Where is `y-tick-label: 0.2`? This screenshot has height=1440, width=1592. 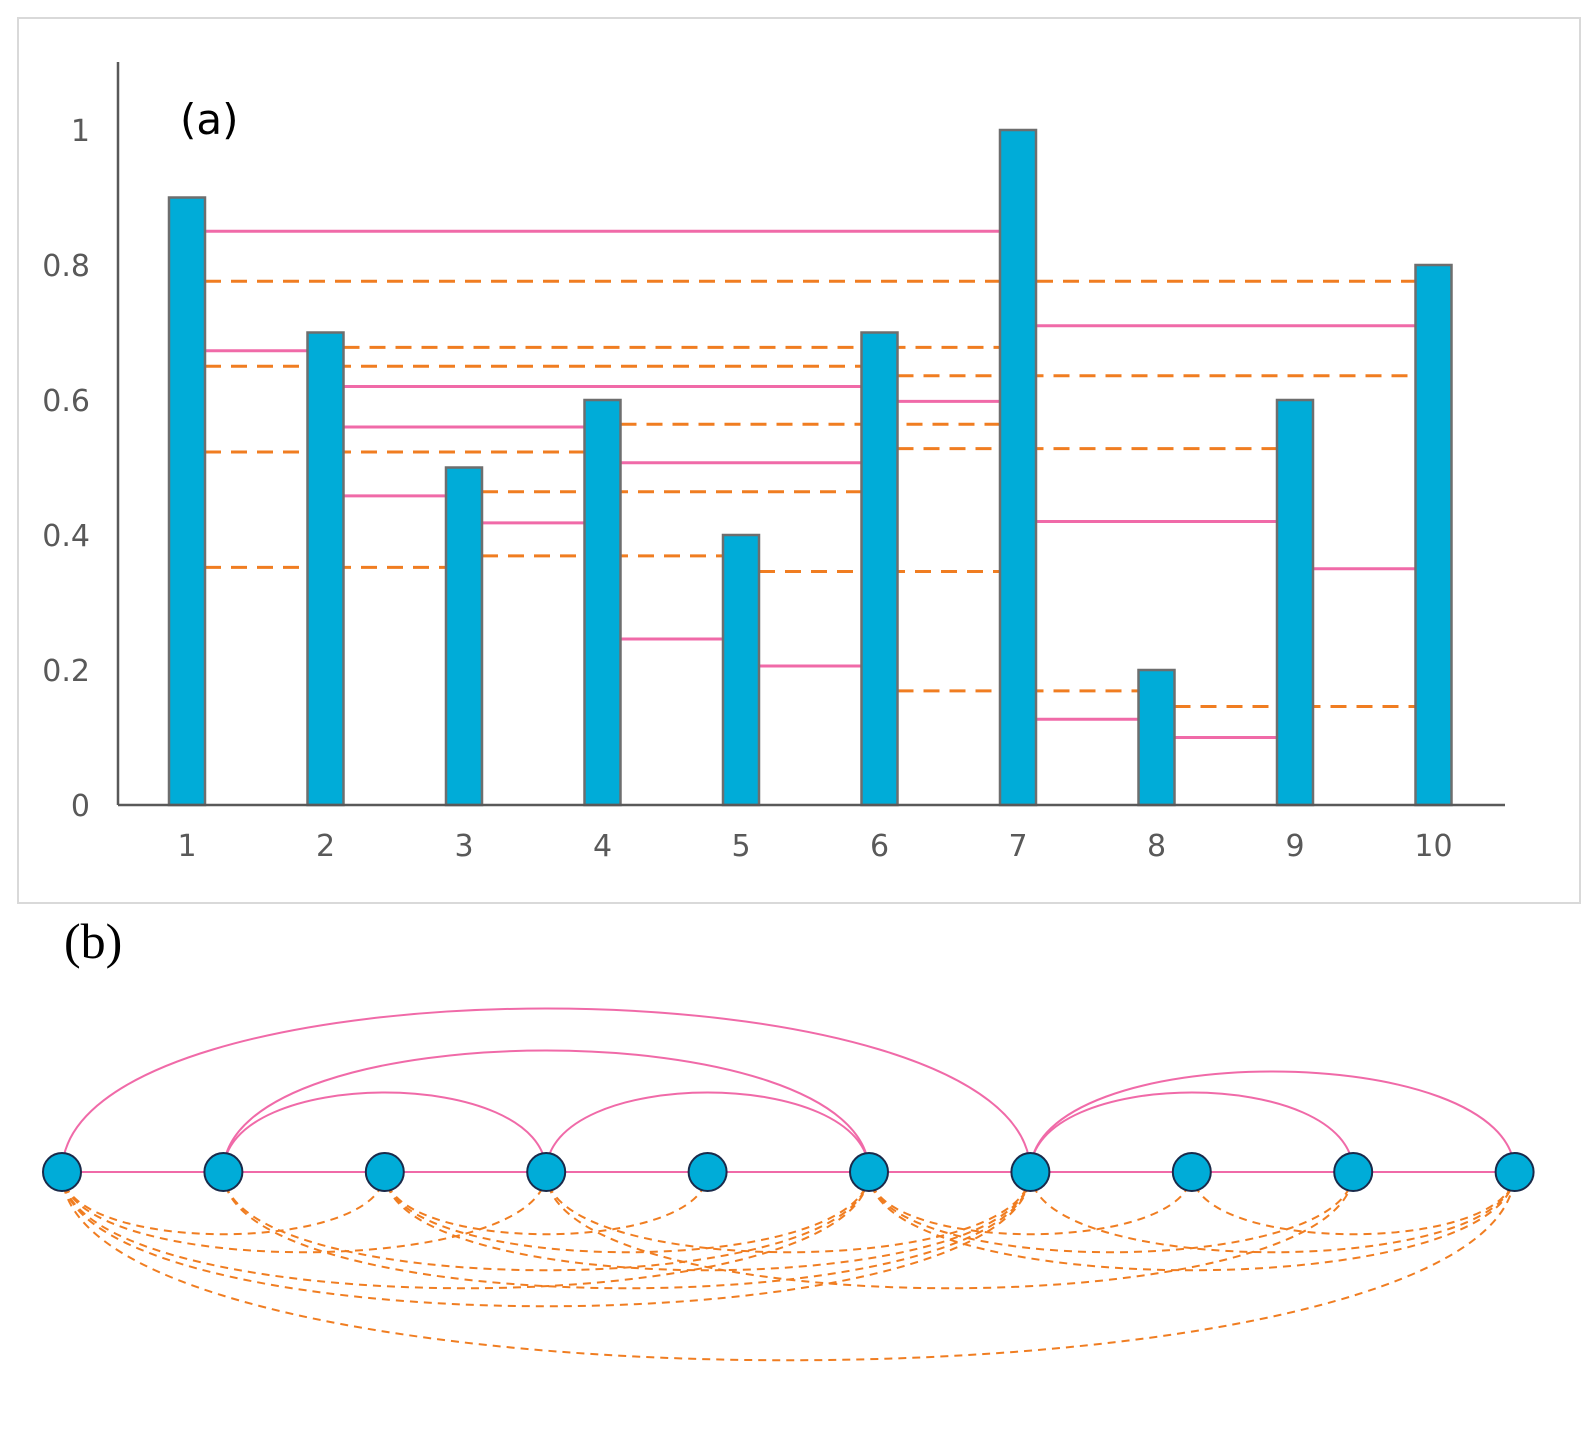
y-tick-label: 0.2 is located at coordinates (66, 671).